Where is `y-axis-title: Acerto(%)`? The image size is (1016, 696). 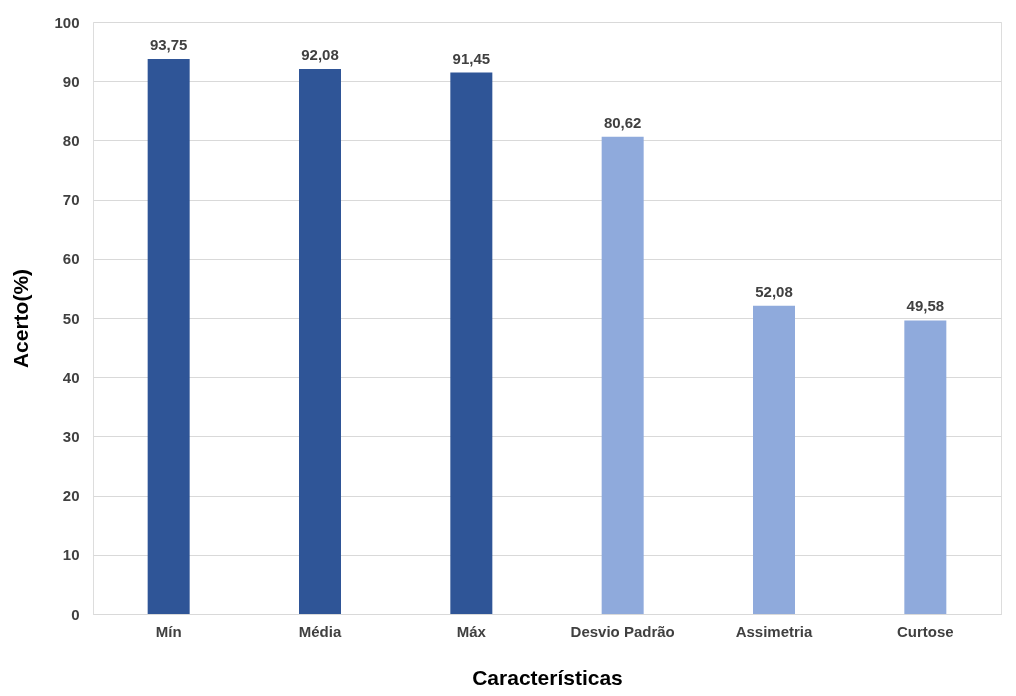 y-axis-title: Acerto(%) is located at coordinates (21, 318).